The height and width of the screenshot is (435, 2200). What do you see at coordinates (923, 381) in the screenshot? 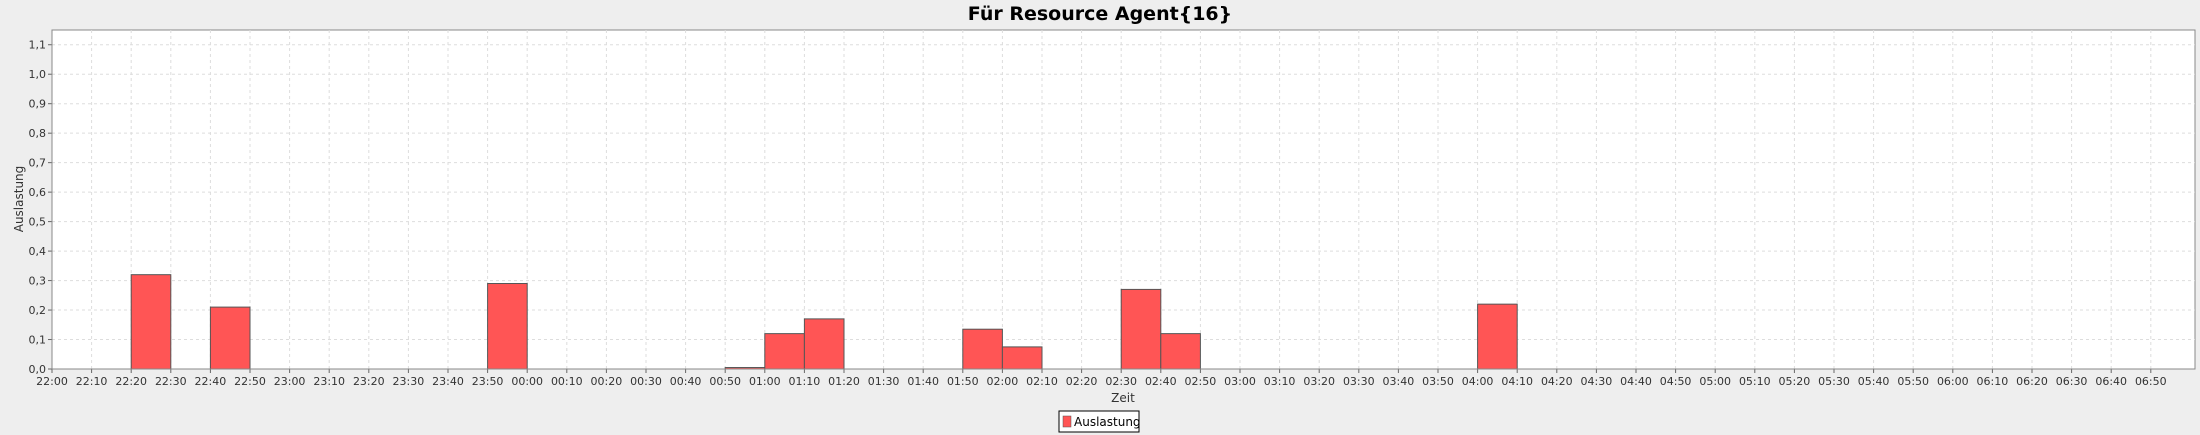
I see `x-tick-label: 01:40` at bounding box center [923, 381].